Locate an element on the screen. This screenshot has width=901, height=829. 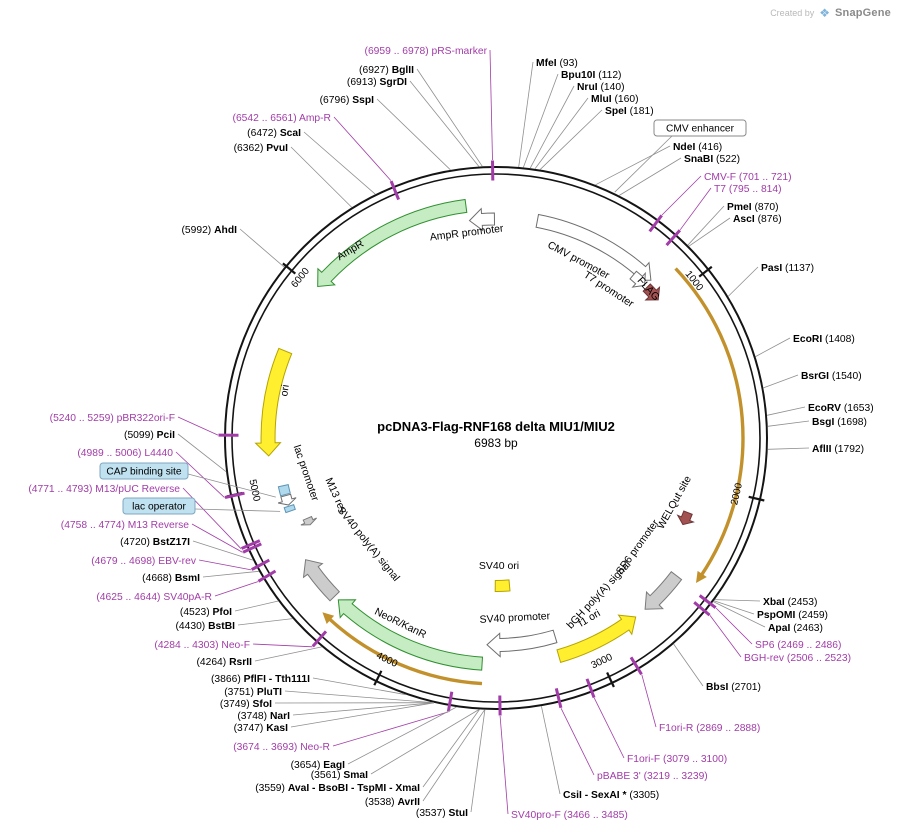
restriction-site-label-eagi: (3654) EagI is located at coordinates (318, 765).